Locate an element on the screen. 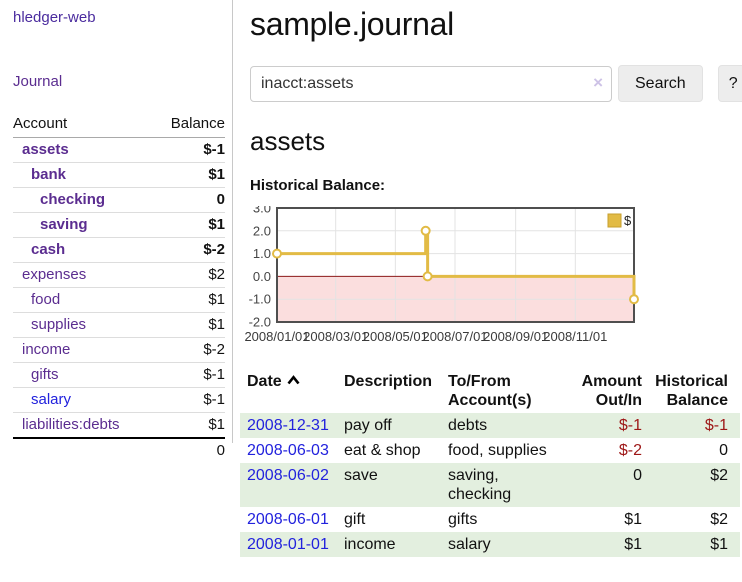 This screenshot has height=582, width=742. y-axis-tick-label: 2.0 is located at coordinates (262, 230).